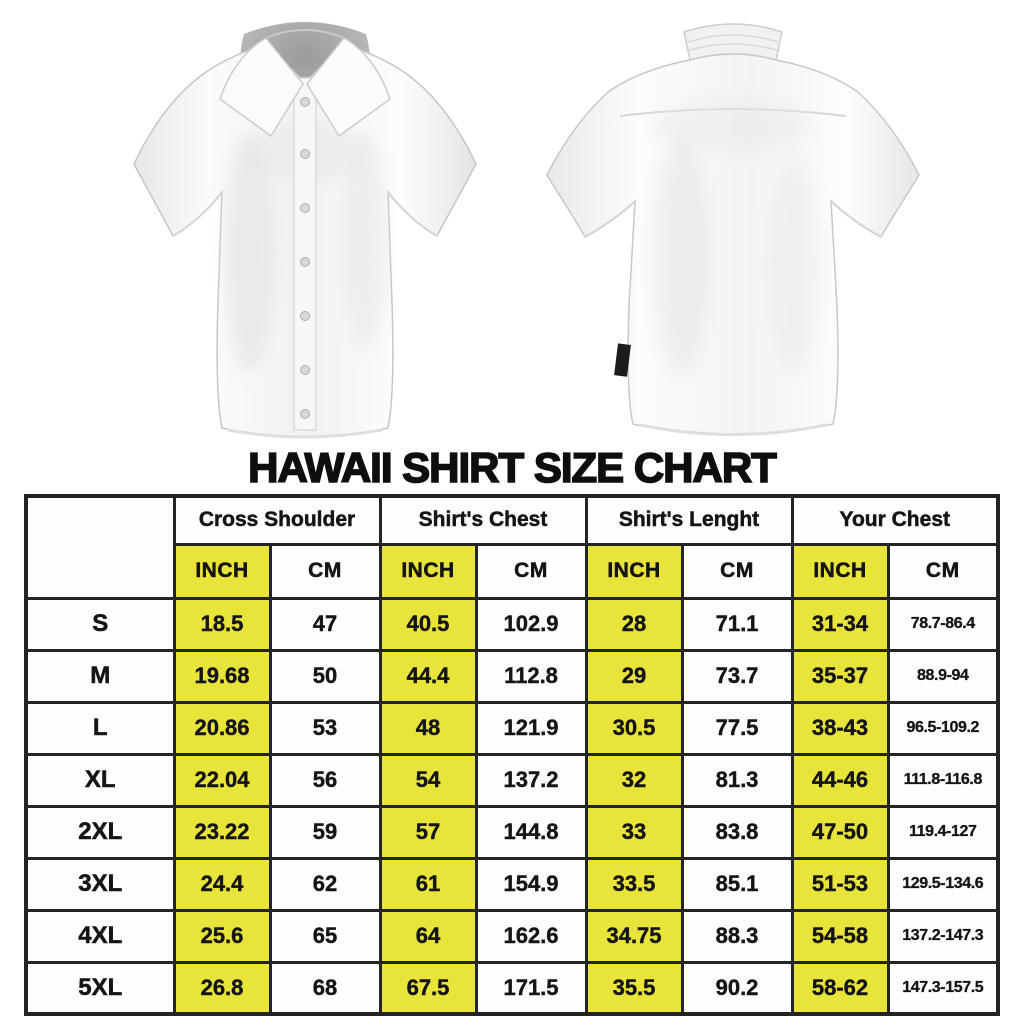  I want to click on value-cell: 48, so click(428, 728).